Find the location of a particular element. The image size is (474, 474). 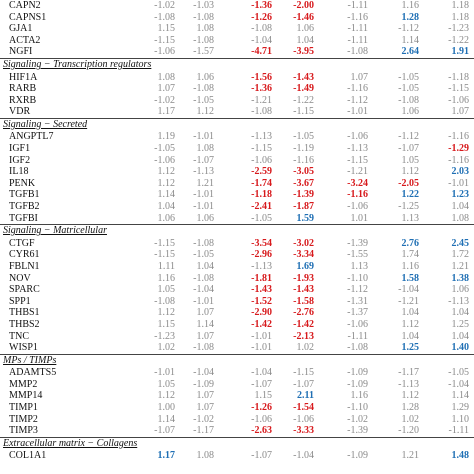

value-cell: -3.67 is located at coordinates (303, 183).